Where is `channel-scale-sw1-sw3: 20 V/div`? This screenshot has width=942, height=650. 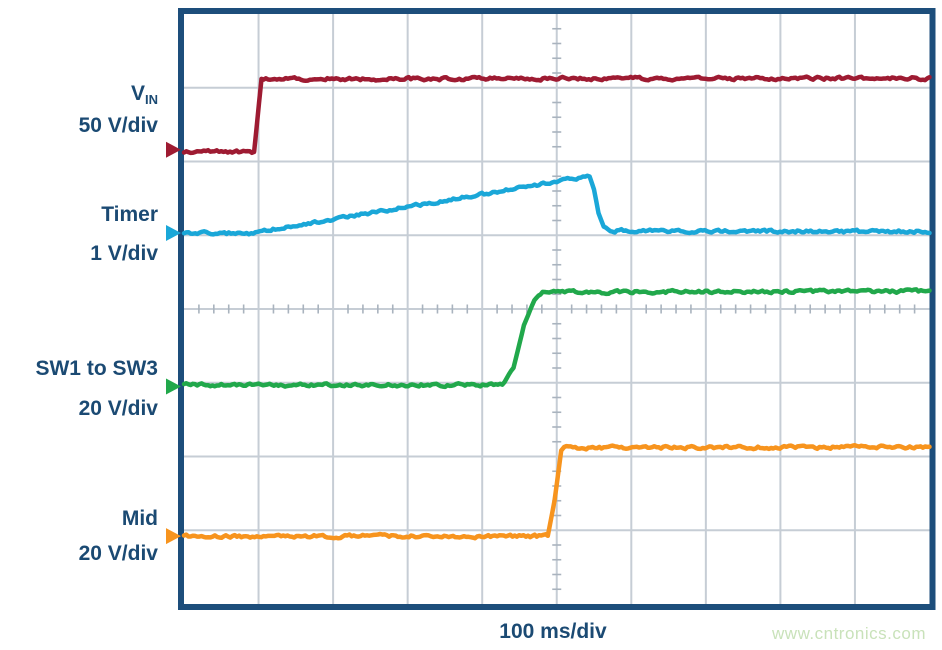 channel-scale-sw1-sw3: 20 V/div is located at coordinates (118, 408).